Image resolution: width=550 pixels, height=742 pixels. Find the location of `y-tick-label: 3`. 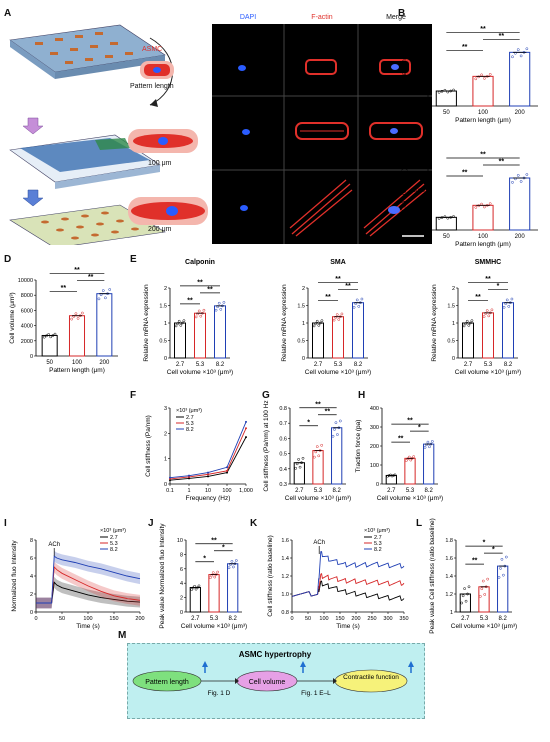

y-tick-label: 3 is located at coordinates (165, 409).